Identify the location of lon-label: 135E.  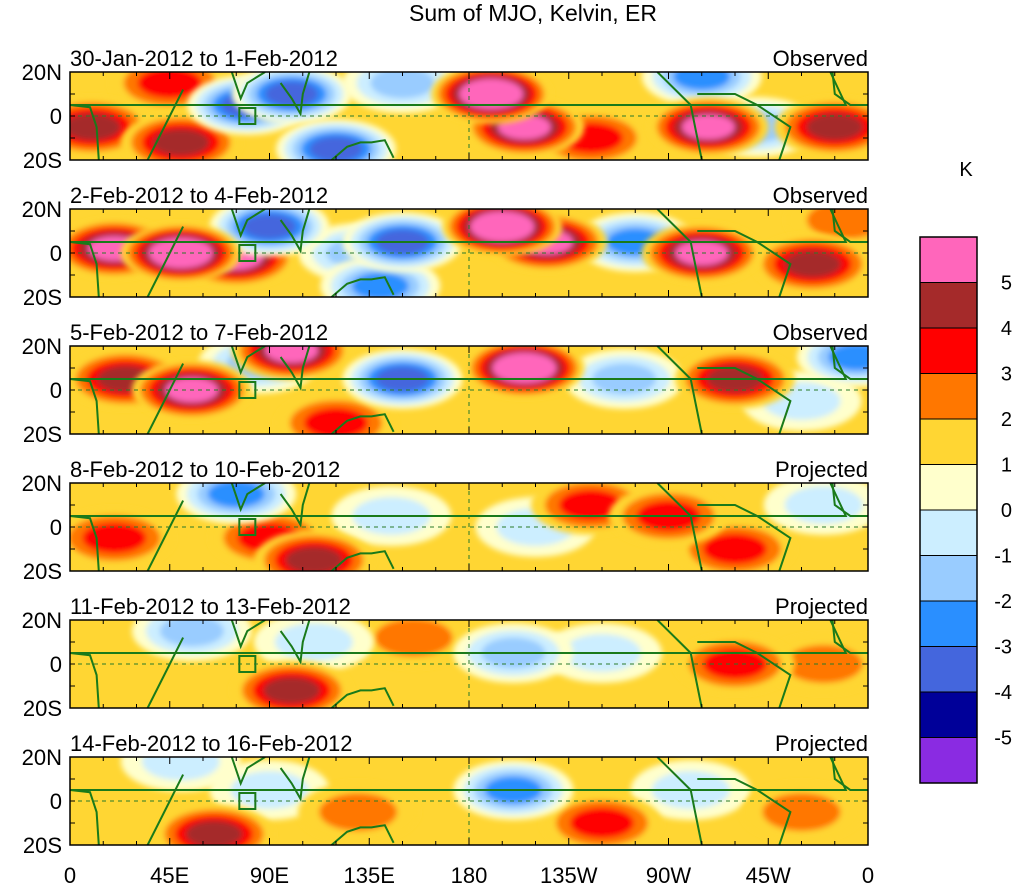
(369, 875).